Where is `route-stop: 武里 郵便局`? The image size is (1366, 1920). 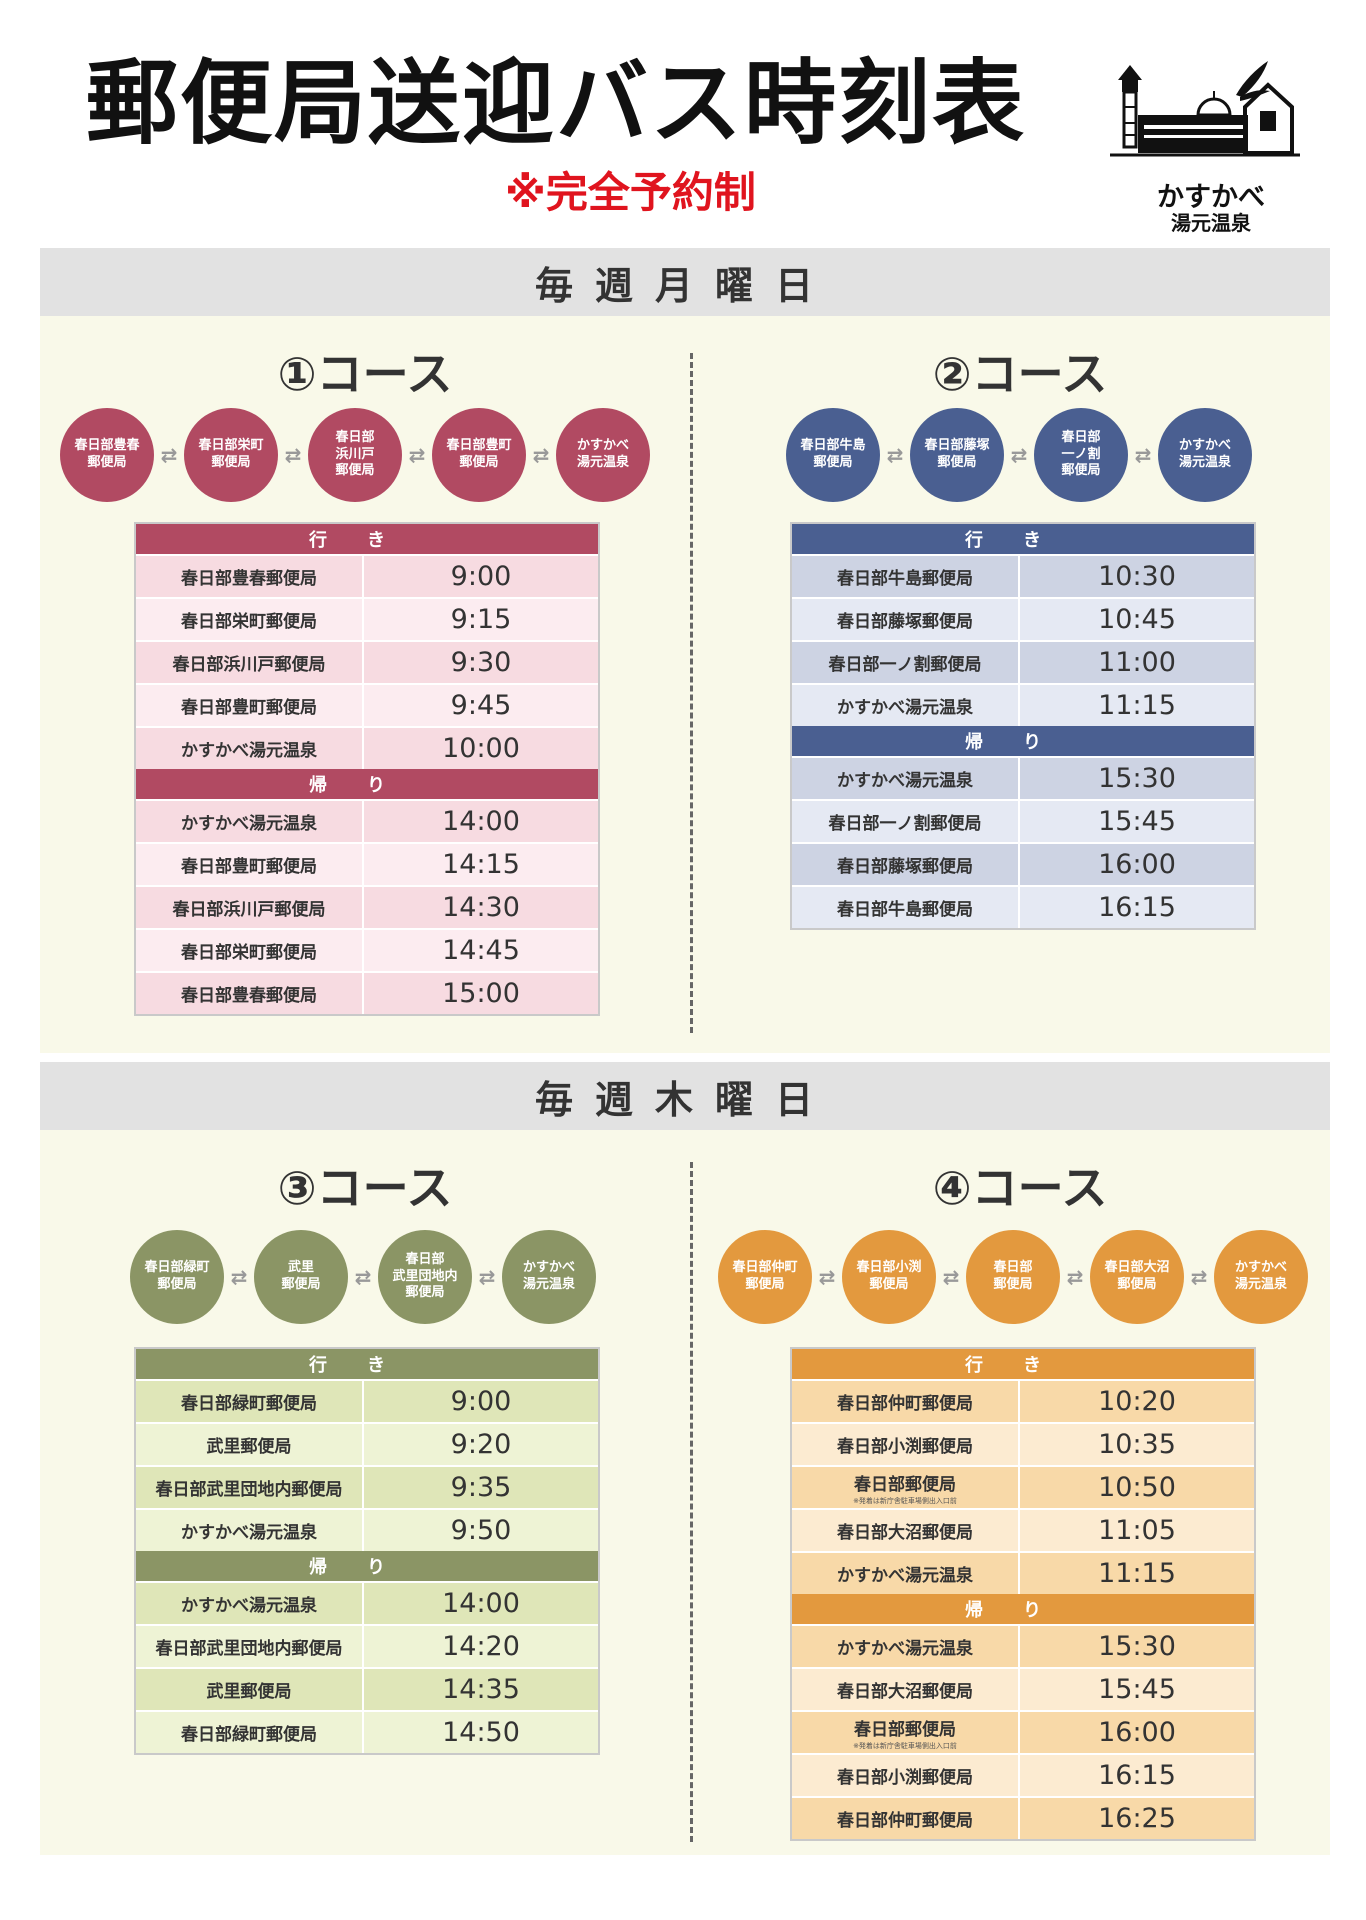
route-stop: 武里 郵便局 is located at coordinates (301, 1277).